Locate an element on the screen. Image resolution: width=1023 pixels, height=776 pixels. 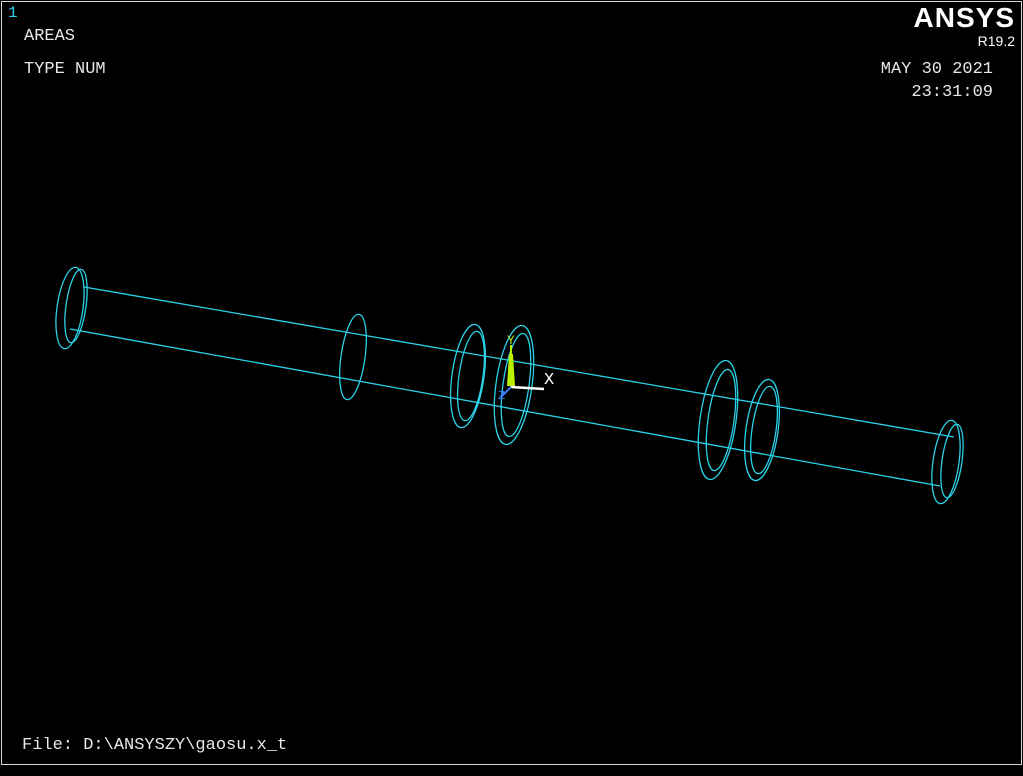
ring-b-outer is located at coordinates (468, 376).